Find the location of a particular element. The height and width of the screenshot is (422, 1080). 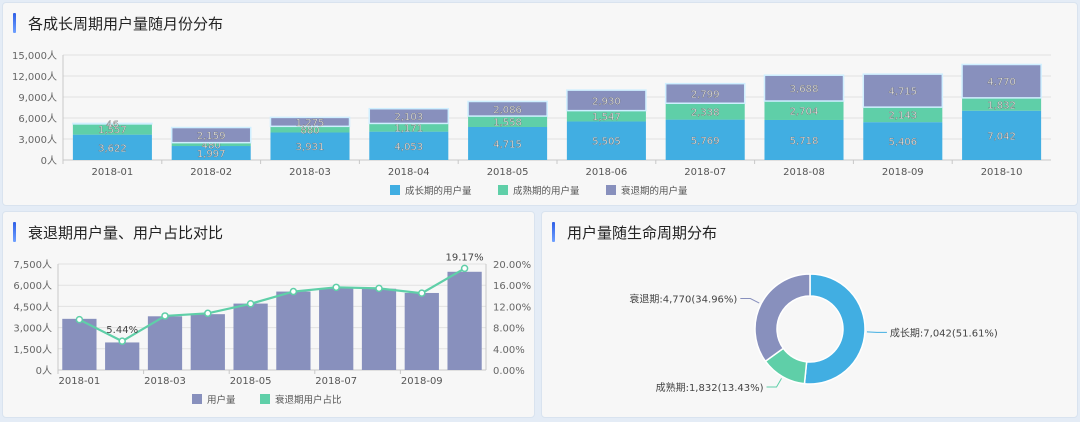

title-accent-bar is located at coordinates (553, 232).